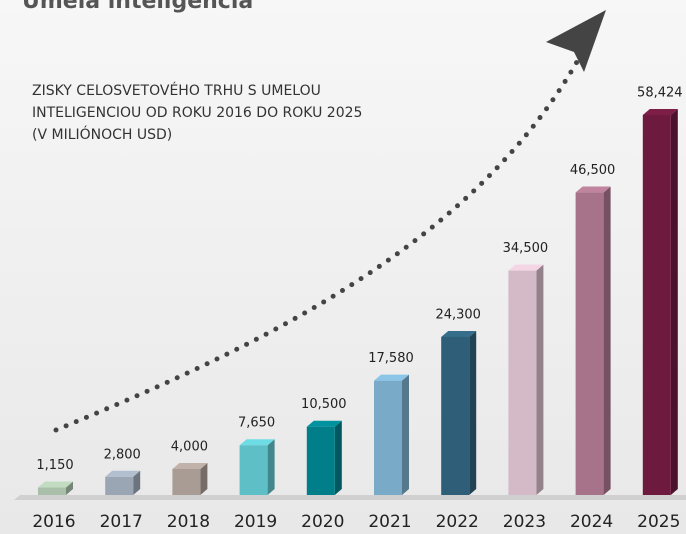  What do you see at coordinates (593, 170) in the screenshot?
I see `value-label: 46,500` at bounding box center [593, 170].